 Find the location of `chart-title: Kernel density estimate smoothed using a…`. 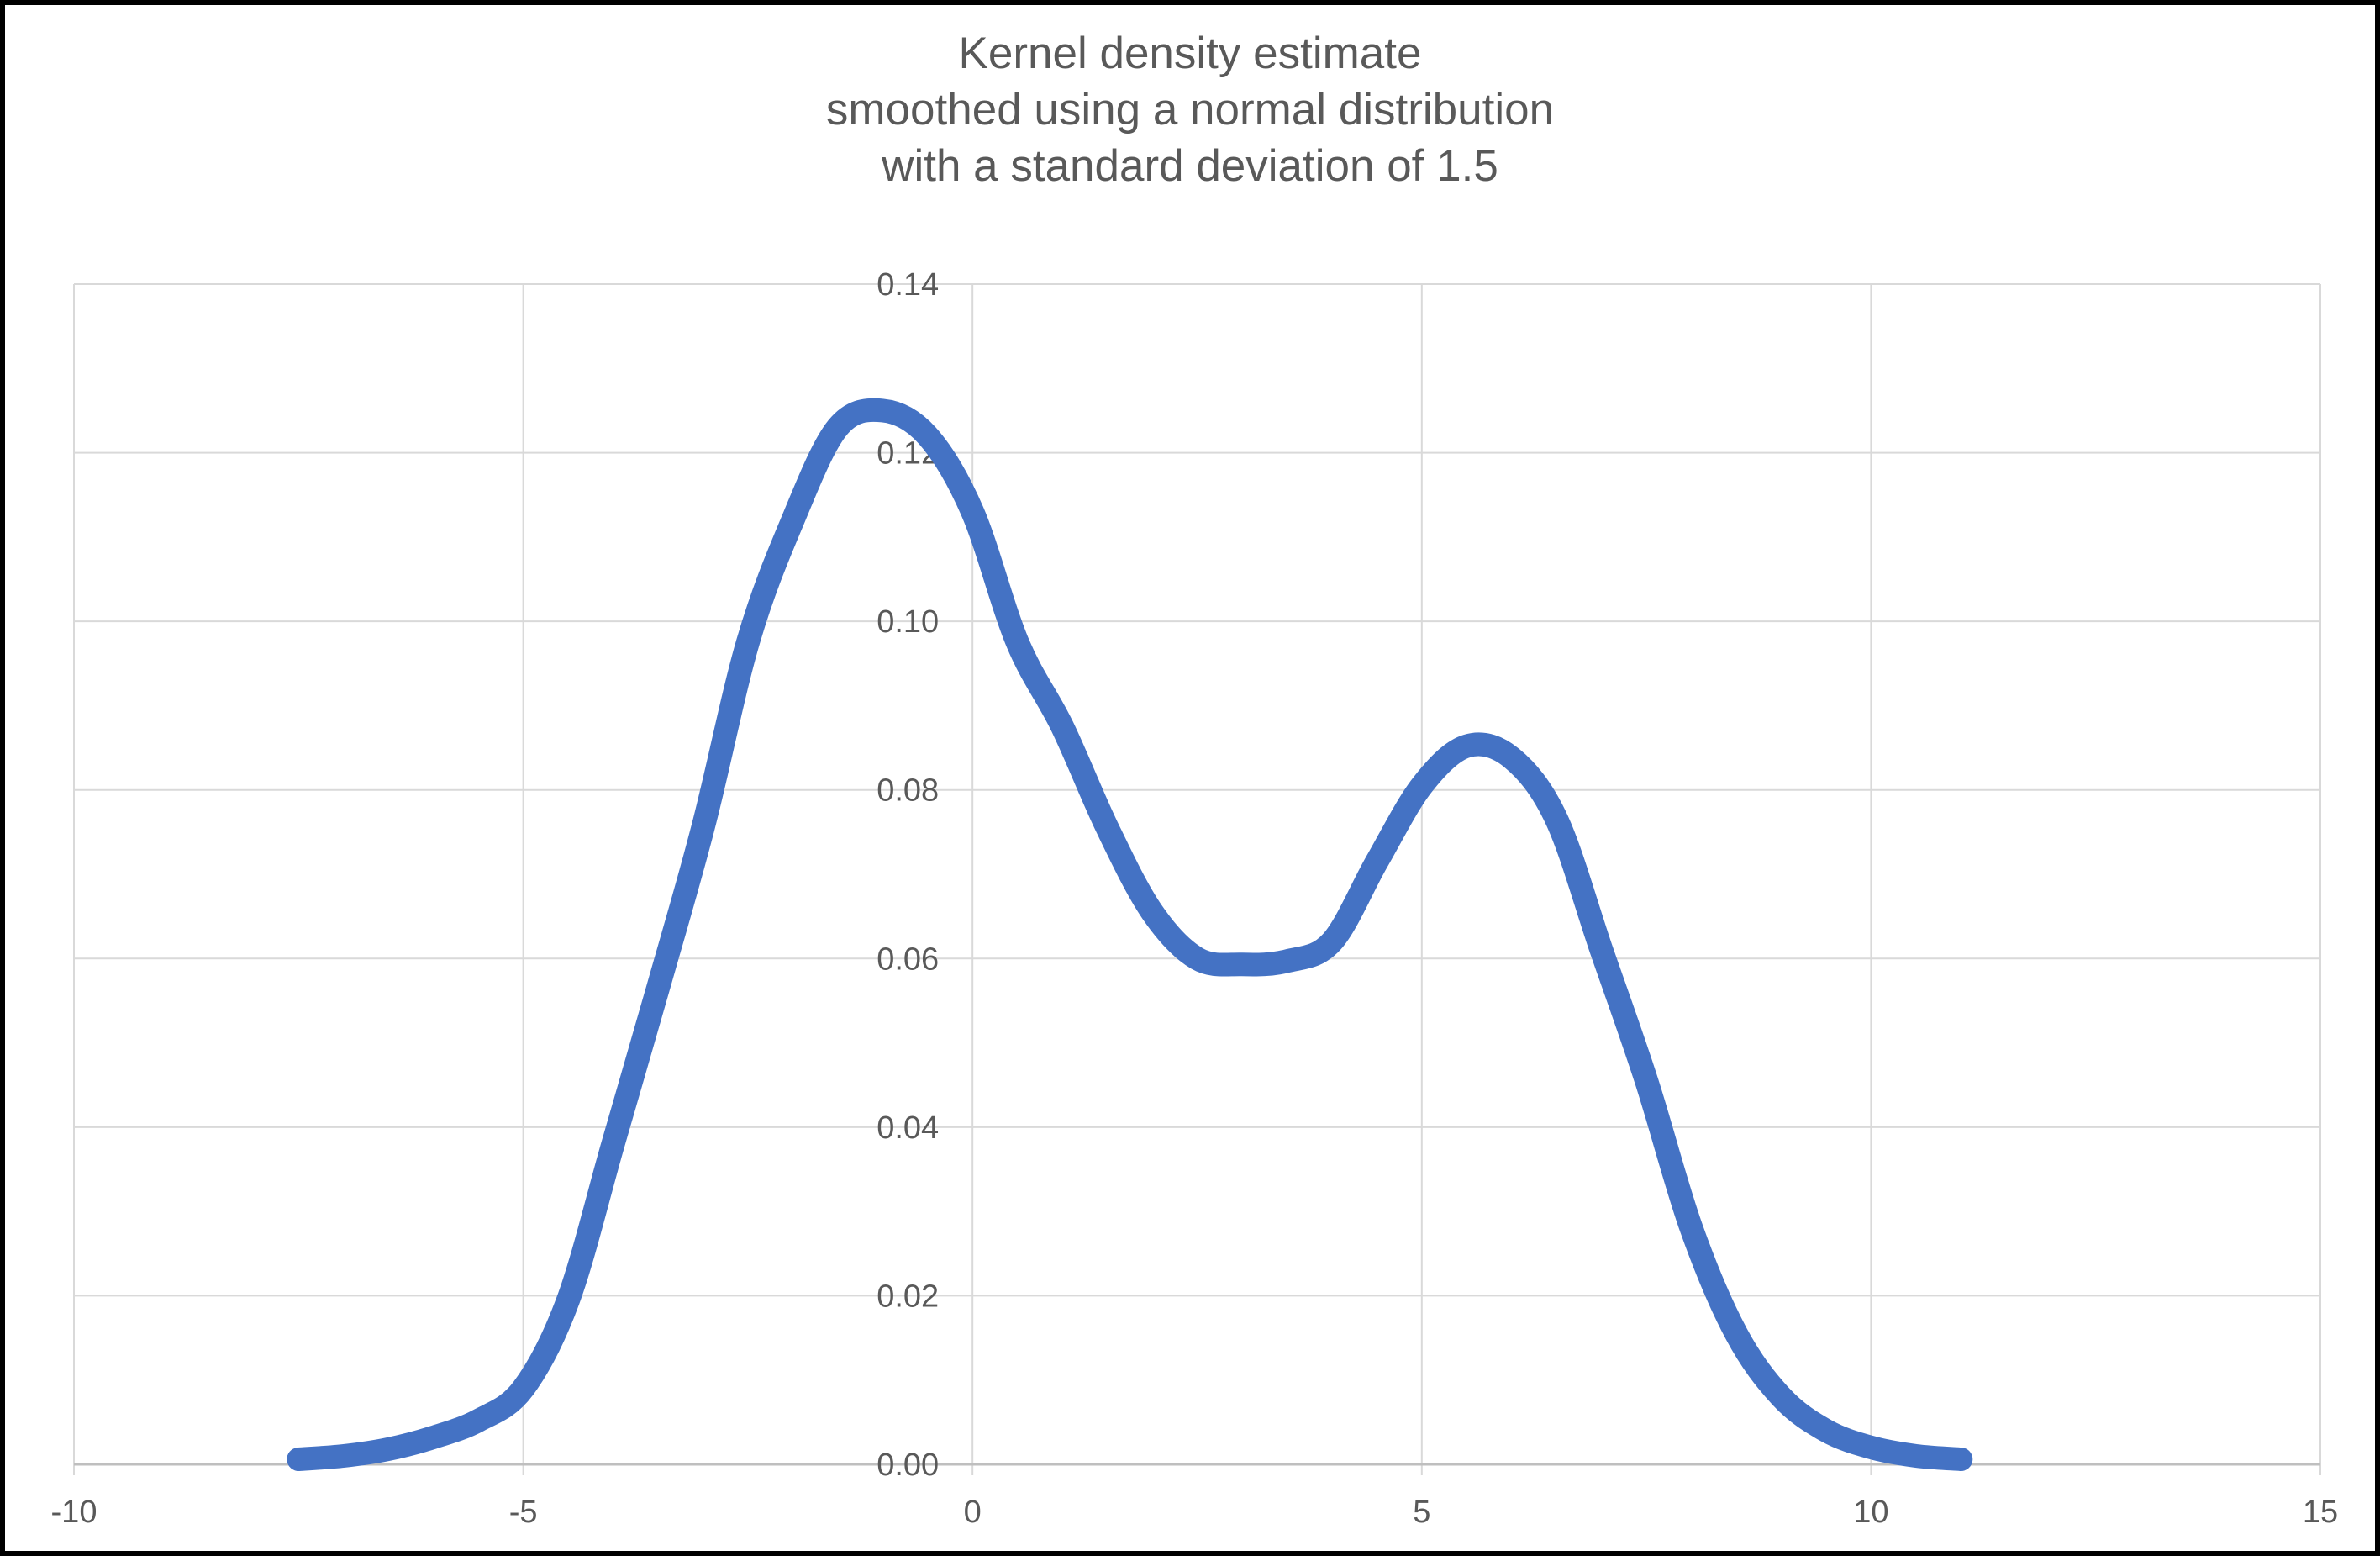

chart-title: Kernel density estimate smoothed using a… is located at coordinates (1190, 109).